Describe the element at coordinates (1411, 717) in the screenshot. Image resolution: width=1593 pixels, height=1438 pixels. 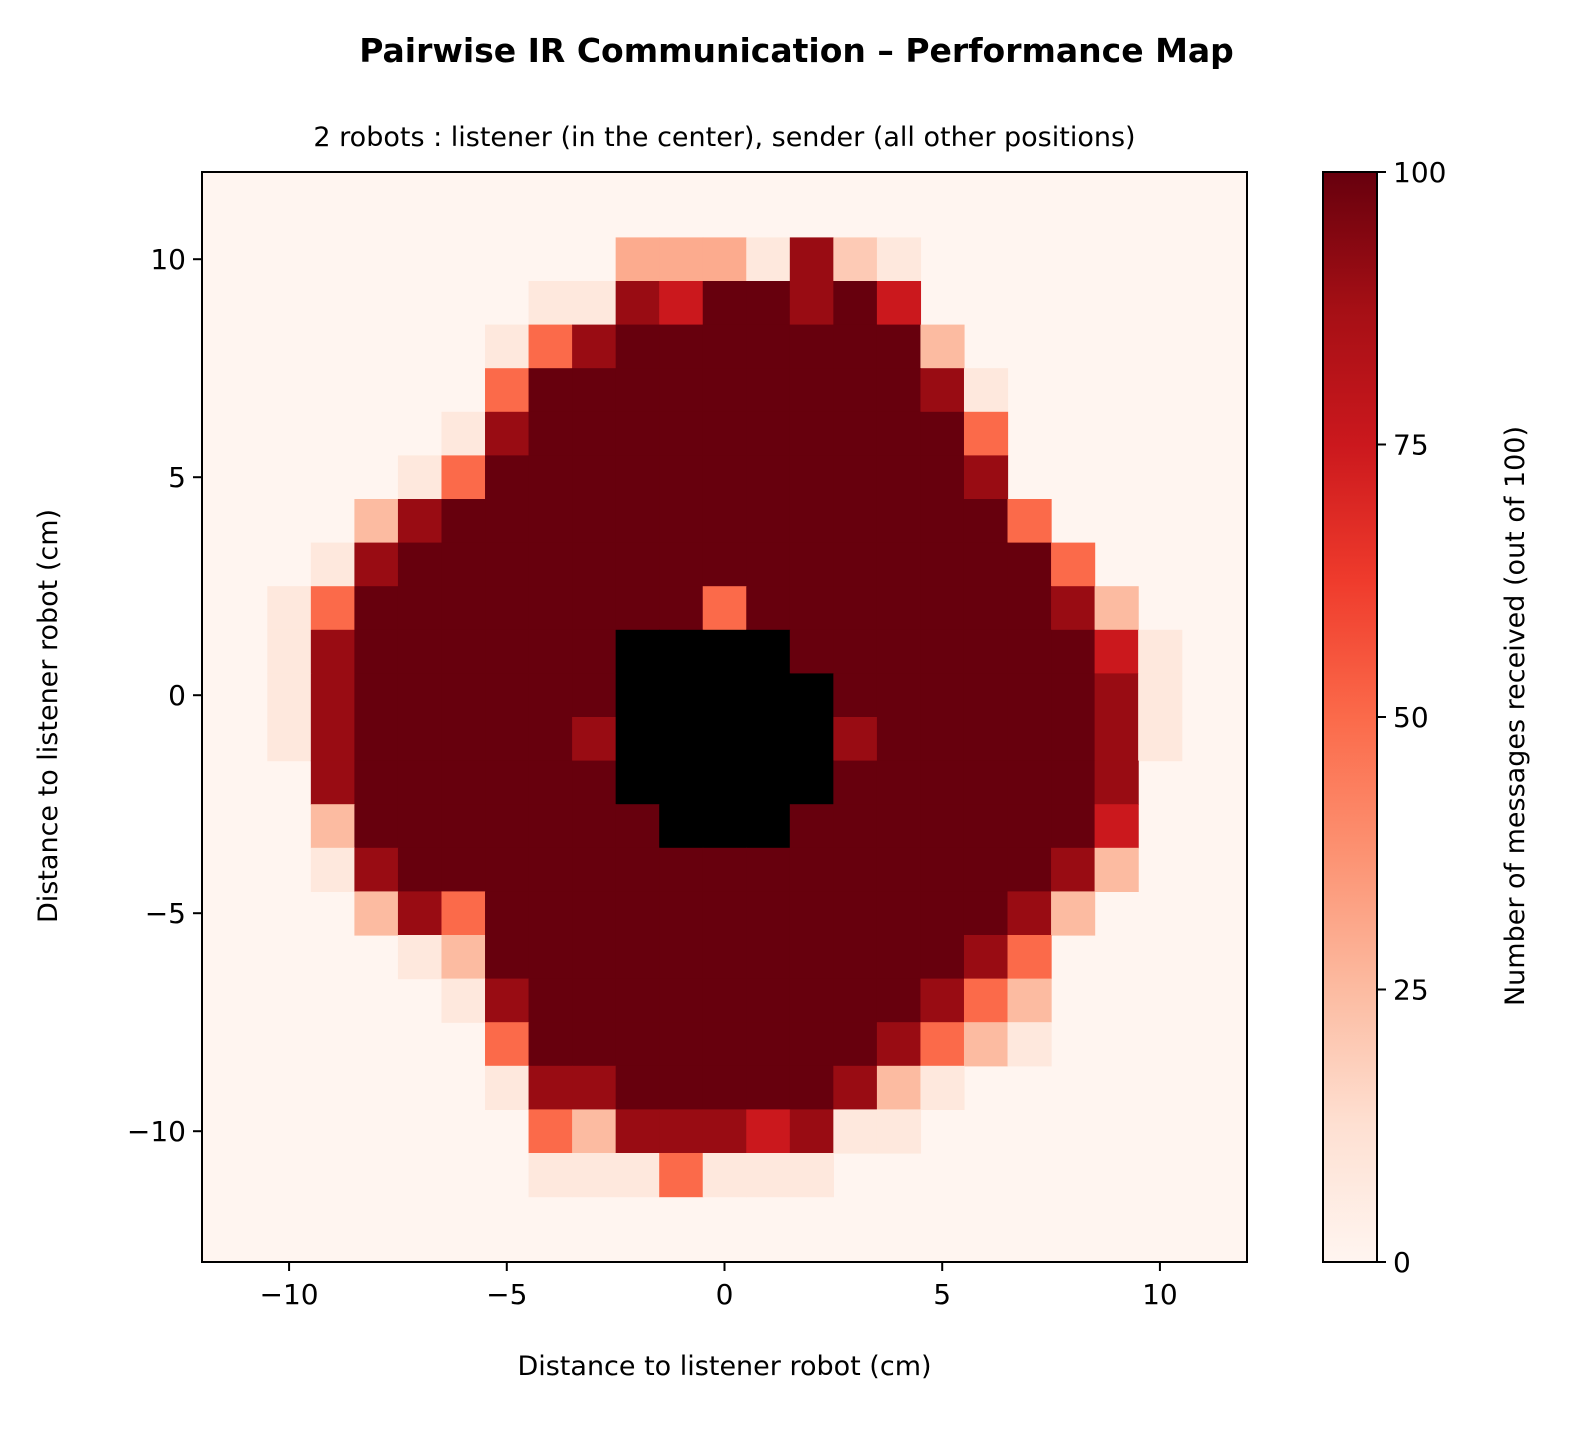
I see `colorbar-ticks: 0 25 50 75 100` at that location.